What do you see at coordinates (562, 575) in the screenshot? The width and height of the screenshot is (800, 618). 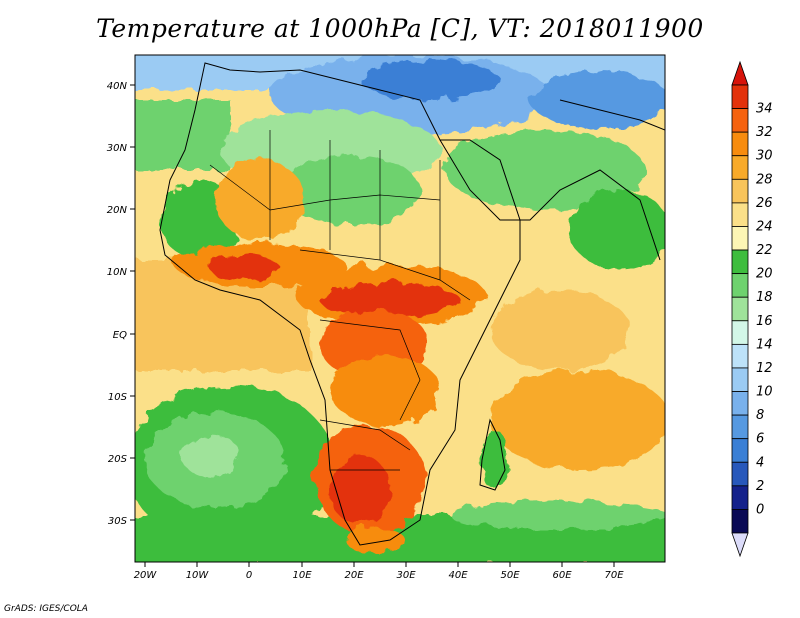 I see `x-tick-label: 60E` at bounding box center [562, 575].